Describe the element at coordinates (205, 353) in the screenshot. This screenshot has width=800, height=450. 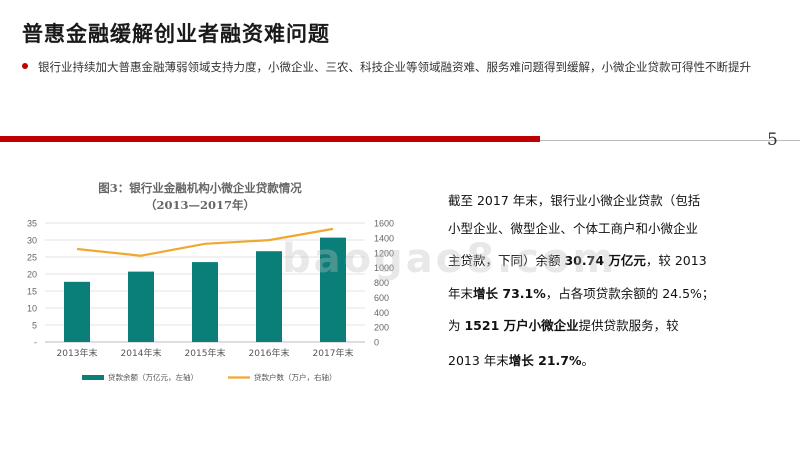
I see `x-tick-label: 2015年末` at that location.